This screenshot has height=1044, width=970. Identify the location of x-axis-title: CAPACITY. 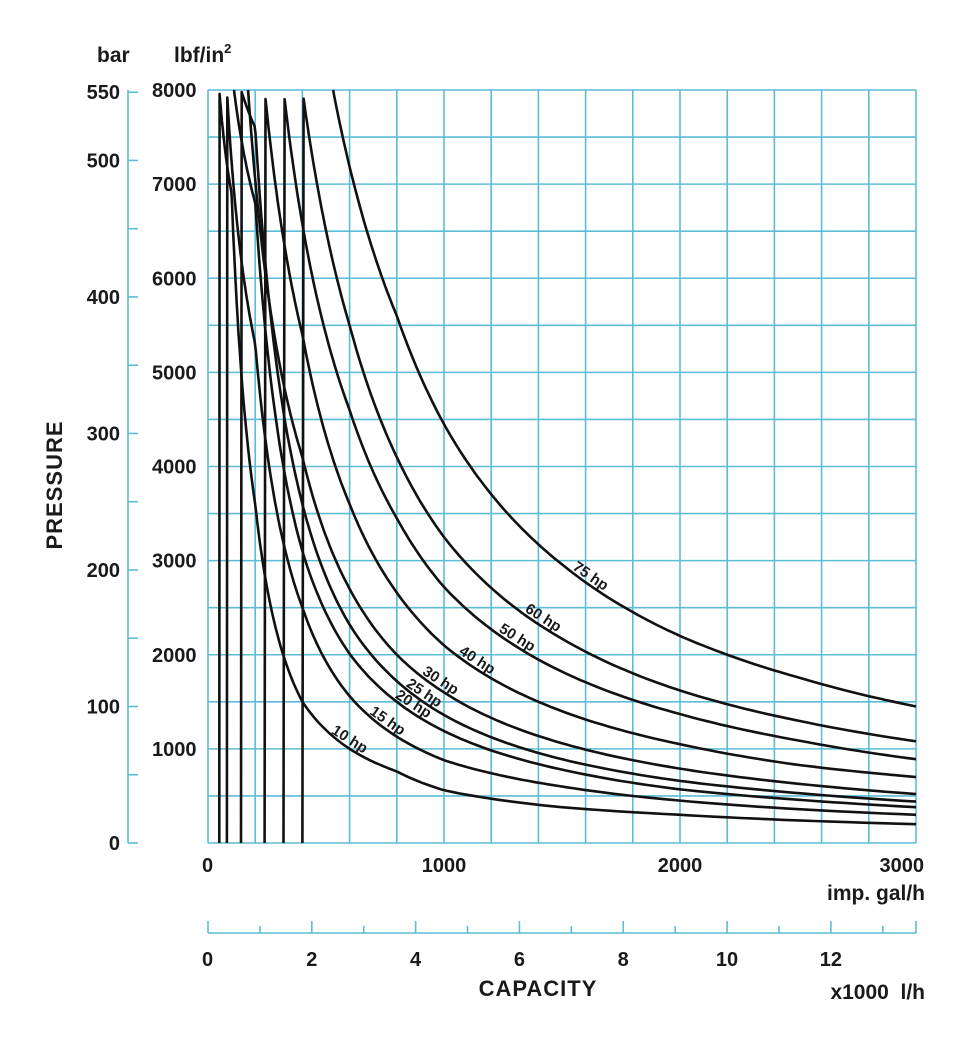
(538, 988).